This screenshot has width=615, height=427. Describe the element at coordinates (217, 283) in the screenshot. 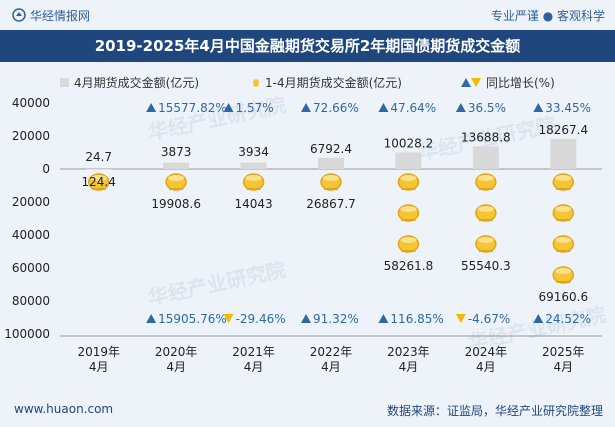

I see `watermark-2: 华经产业研究院` at that location.